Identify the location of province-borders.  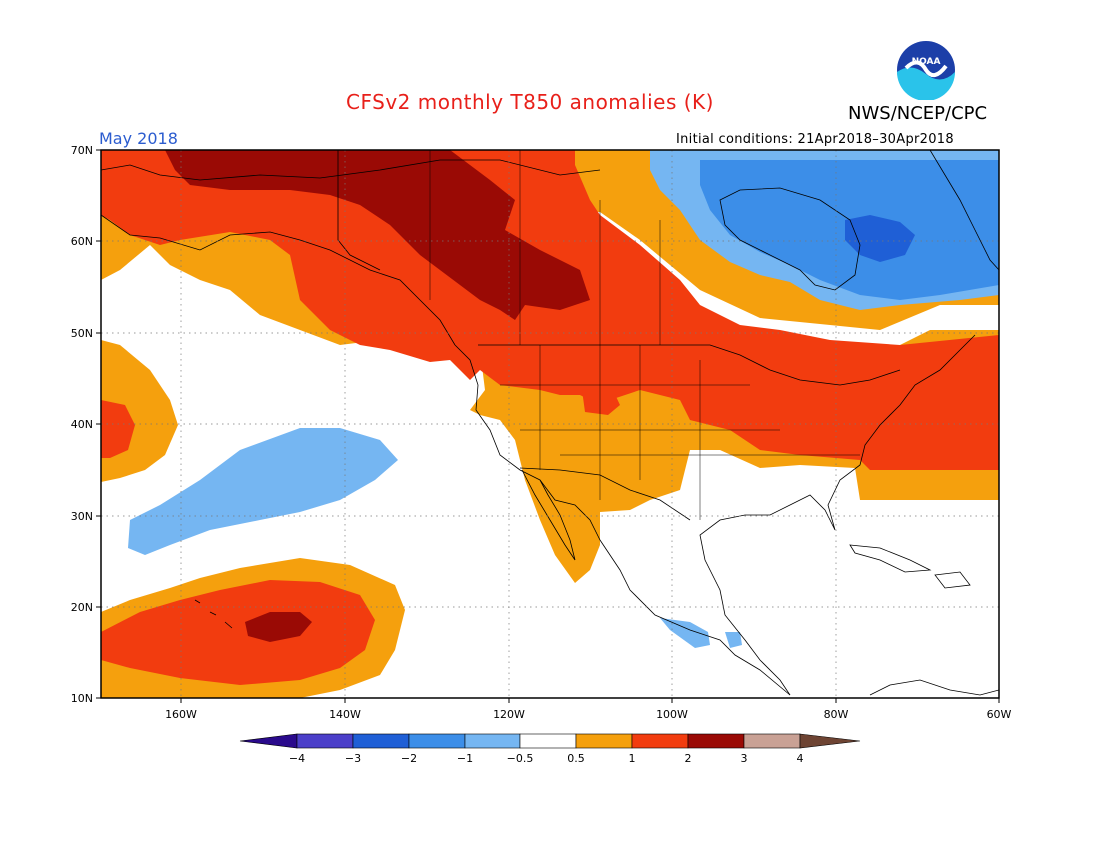
(545, 247).